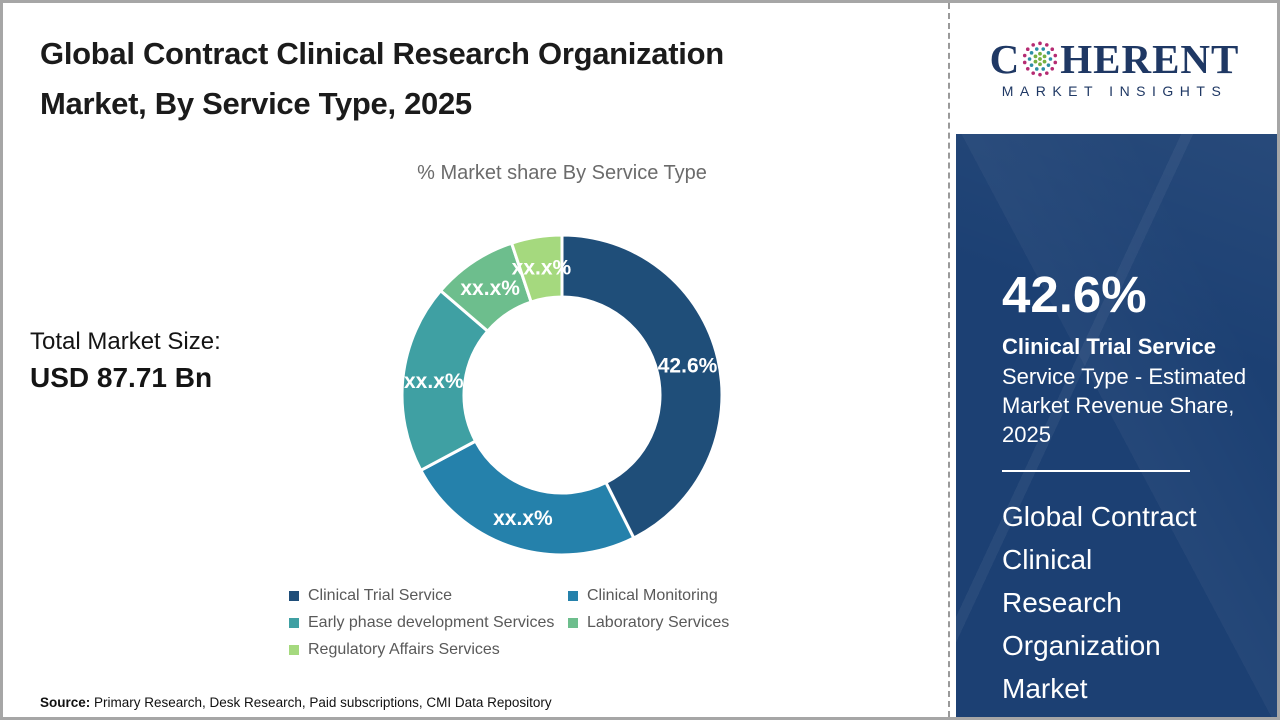 This screenshot has height=720, width=1280. I want to click on donut-segment-label-0: 42.6%, so click(688, 365).